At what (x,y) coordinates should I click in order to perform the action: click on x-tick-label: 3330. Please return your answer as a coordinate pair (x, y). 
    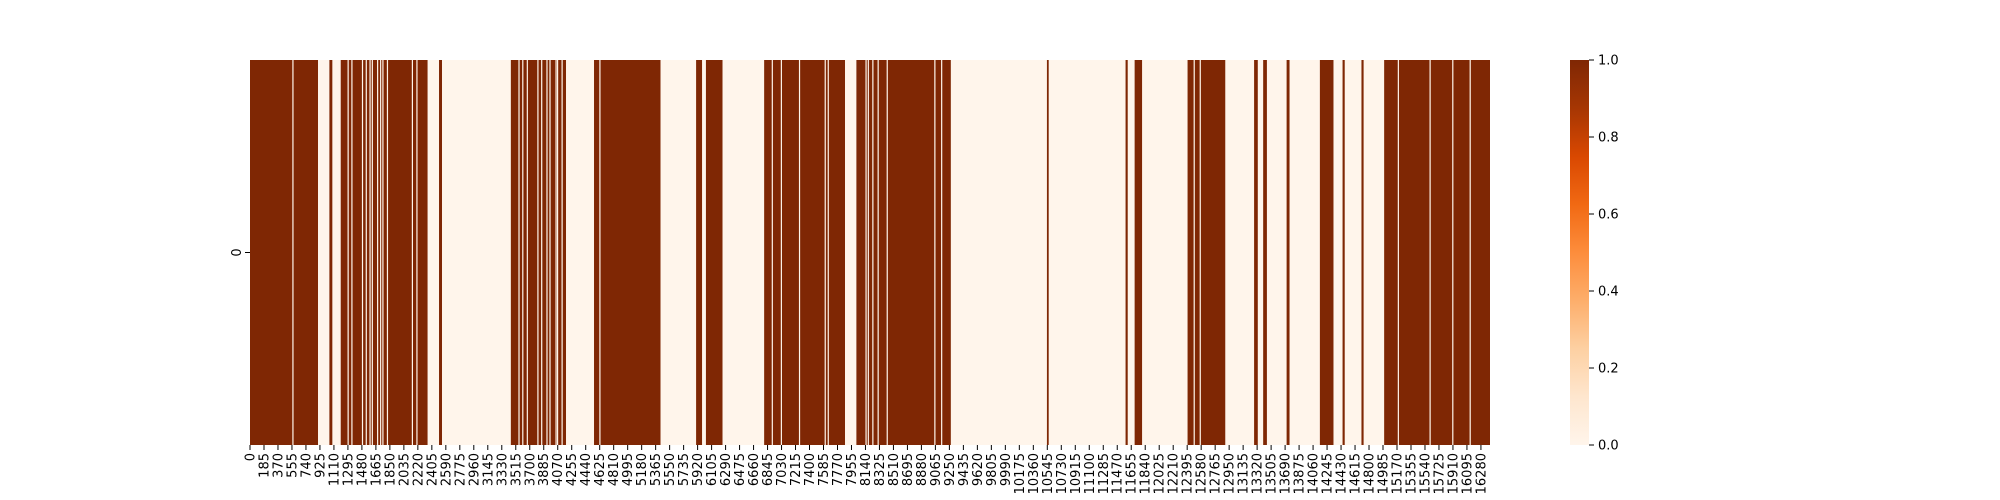
    Looking at the image, I should click on (502, 469).